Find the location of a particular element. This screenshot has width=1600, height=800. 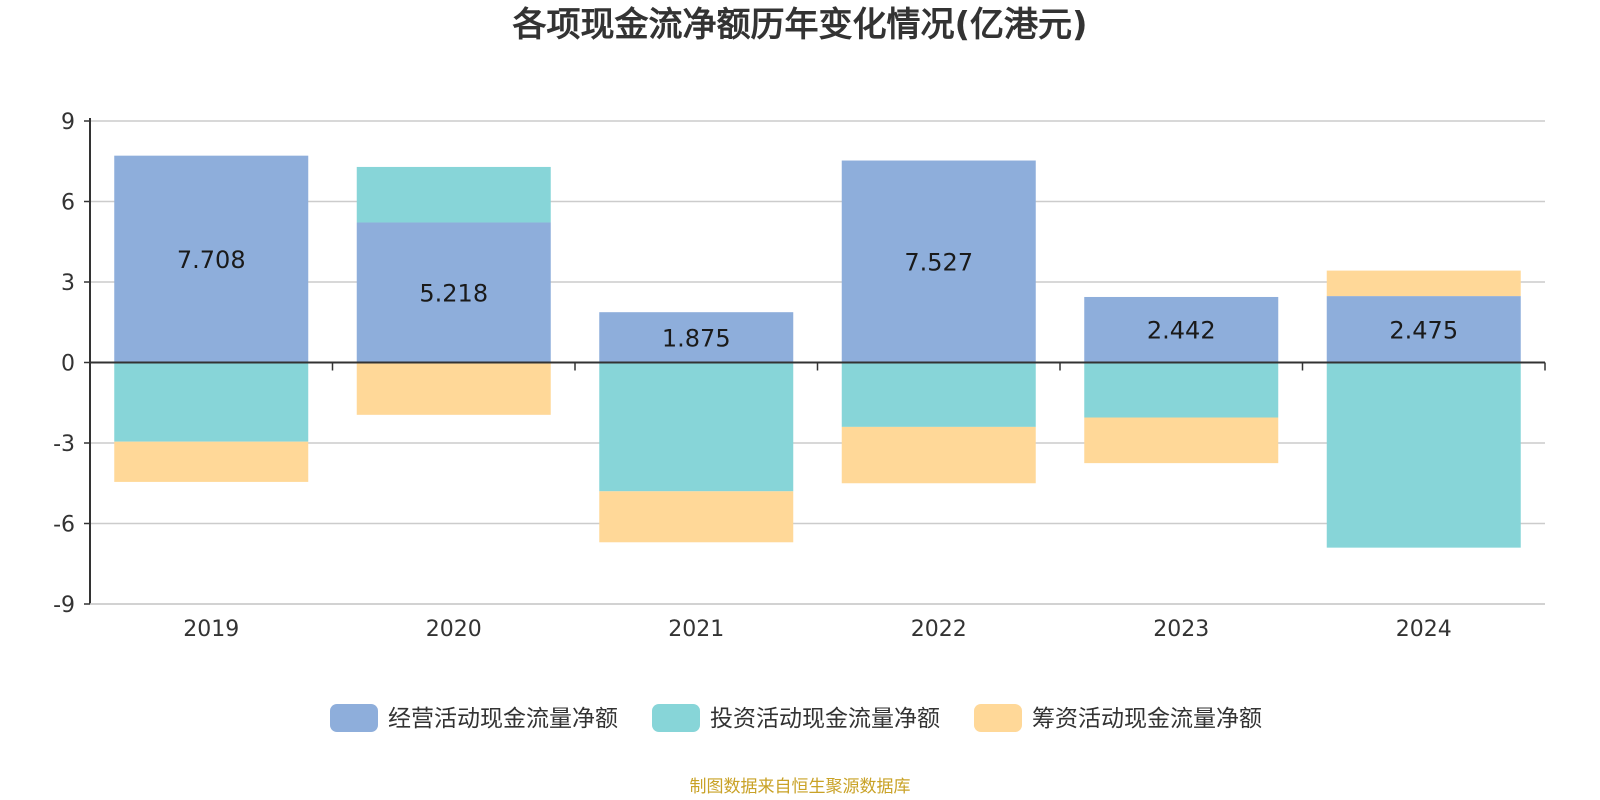

data-label-2023: 2.442 is located at coordinates (1181, 331).